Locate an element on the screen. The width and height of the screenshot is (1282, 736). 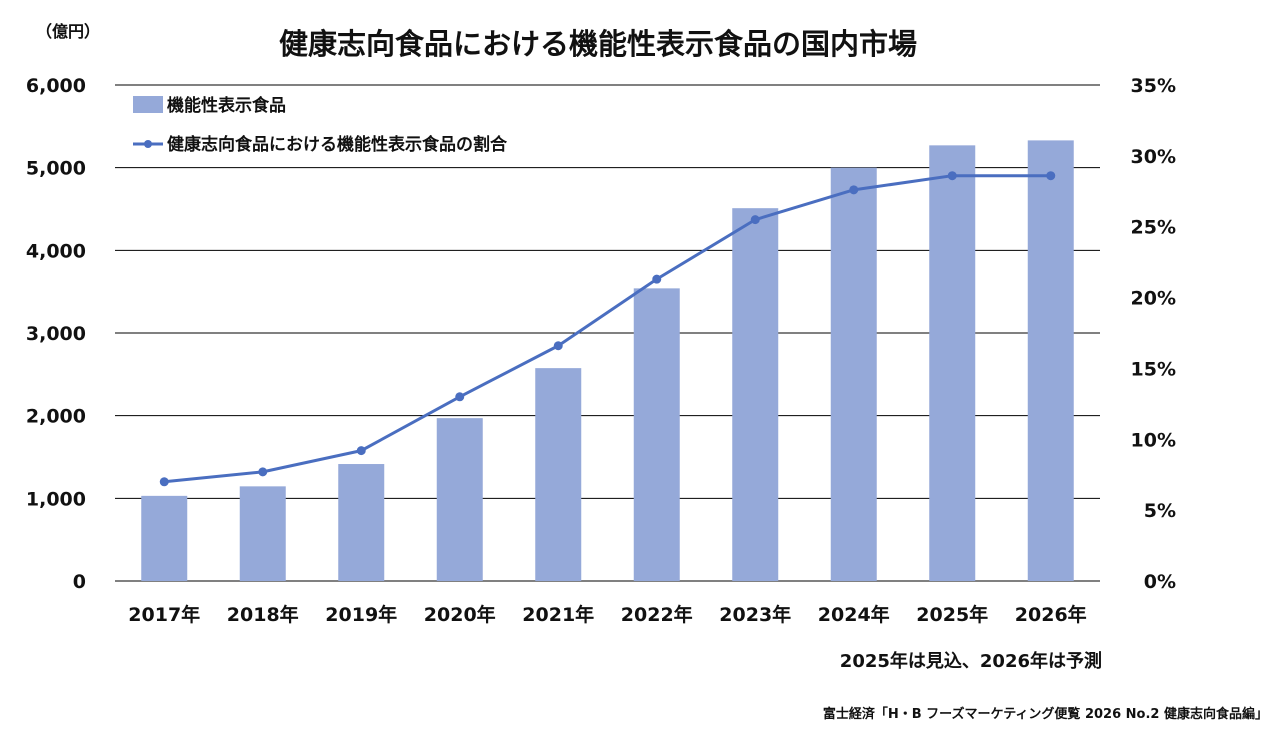
legend-line-label: 健康志向食品における機能性表示食品の割合 is located at coordinates (337, 144).